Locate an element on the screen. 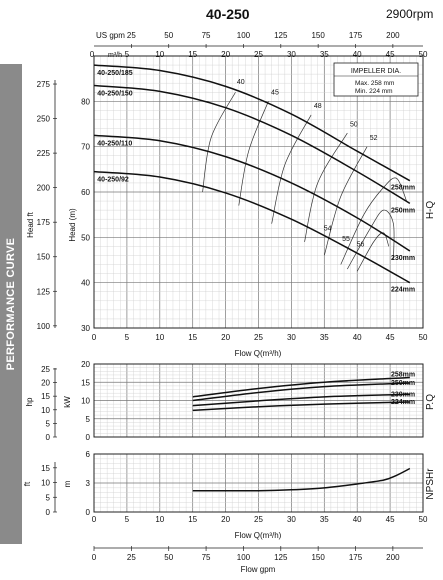 The height and width of the screenshot is (580, 443). gpm-bottom-tick-label: 175 is located at coordinates (356, 557).